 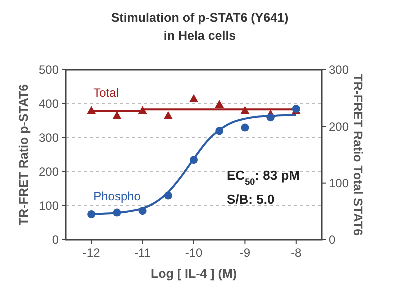 What do you see at coordinates (118, 197) in the screenshot?
I see `series-label: Phospho` at bounding box center [118, 197].